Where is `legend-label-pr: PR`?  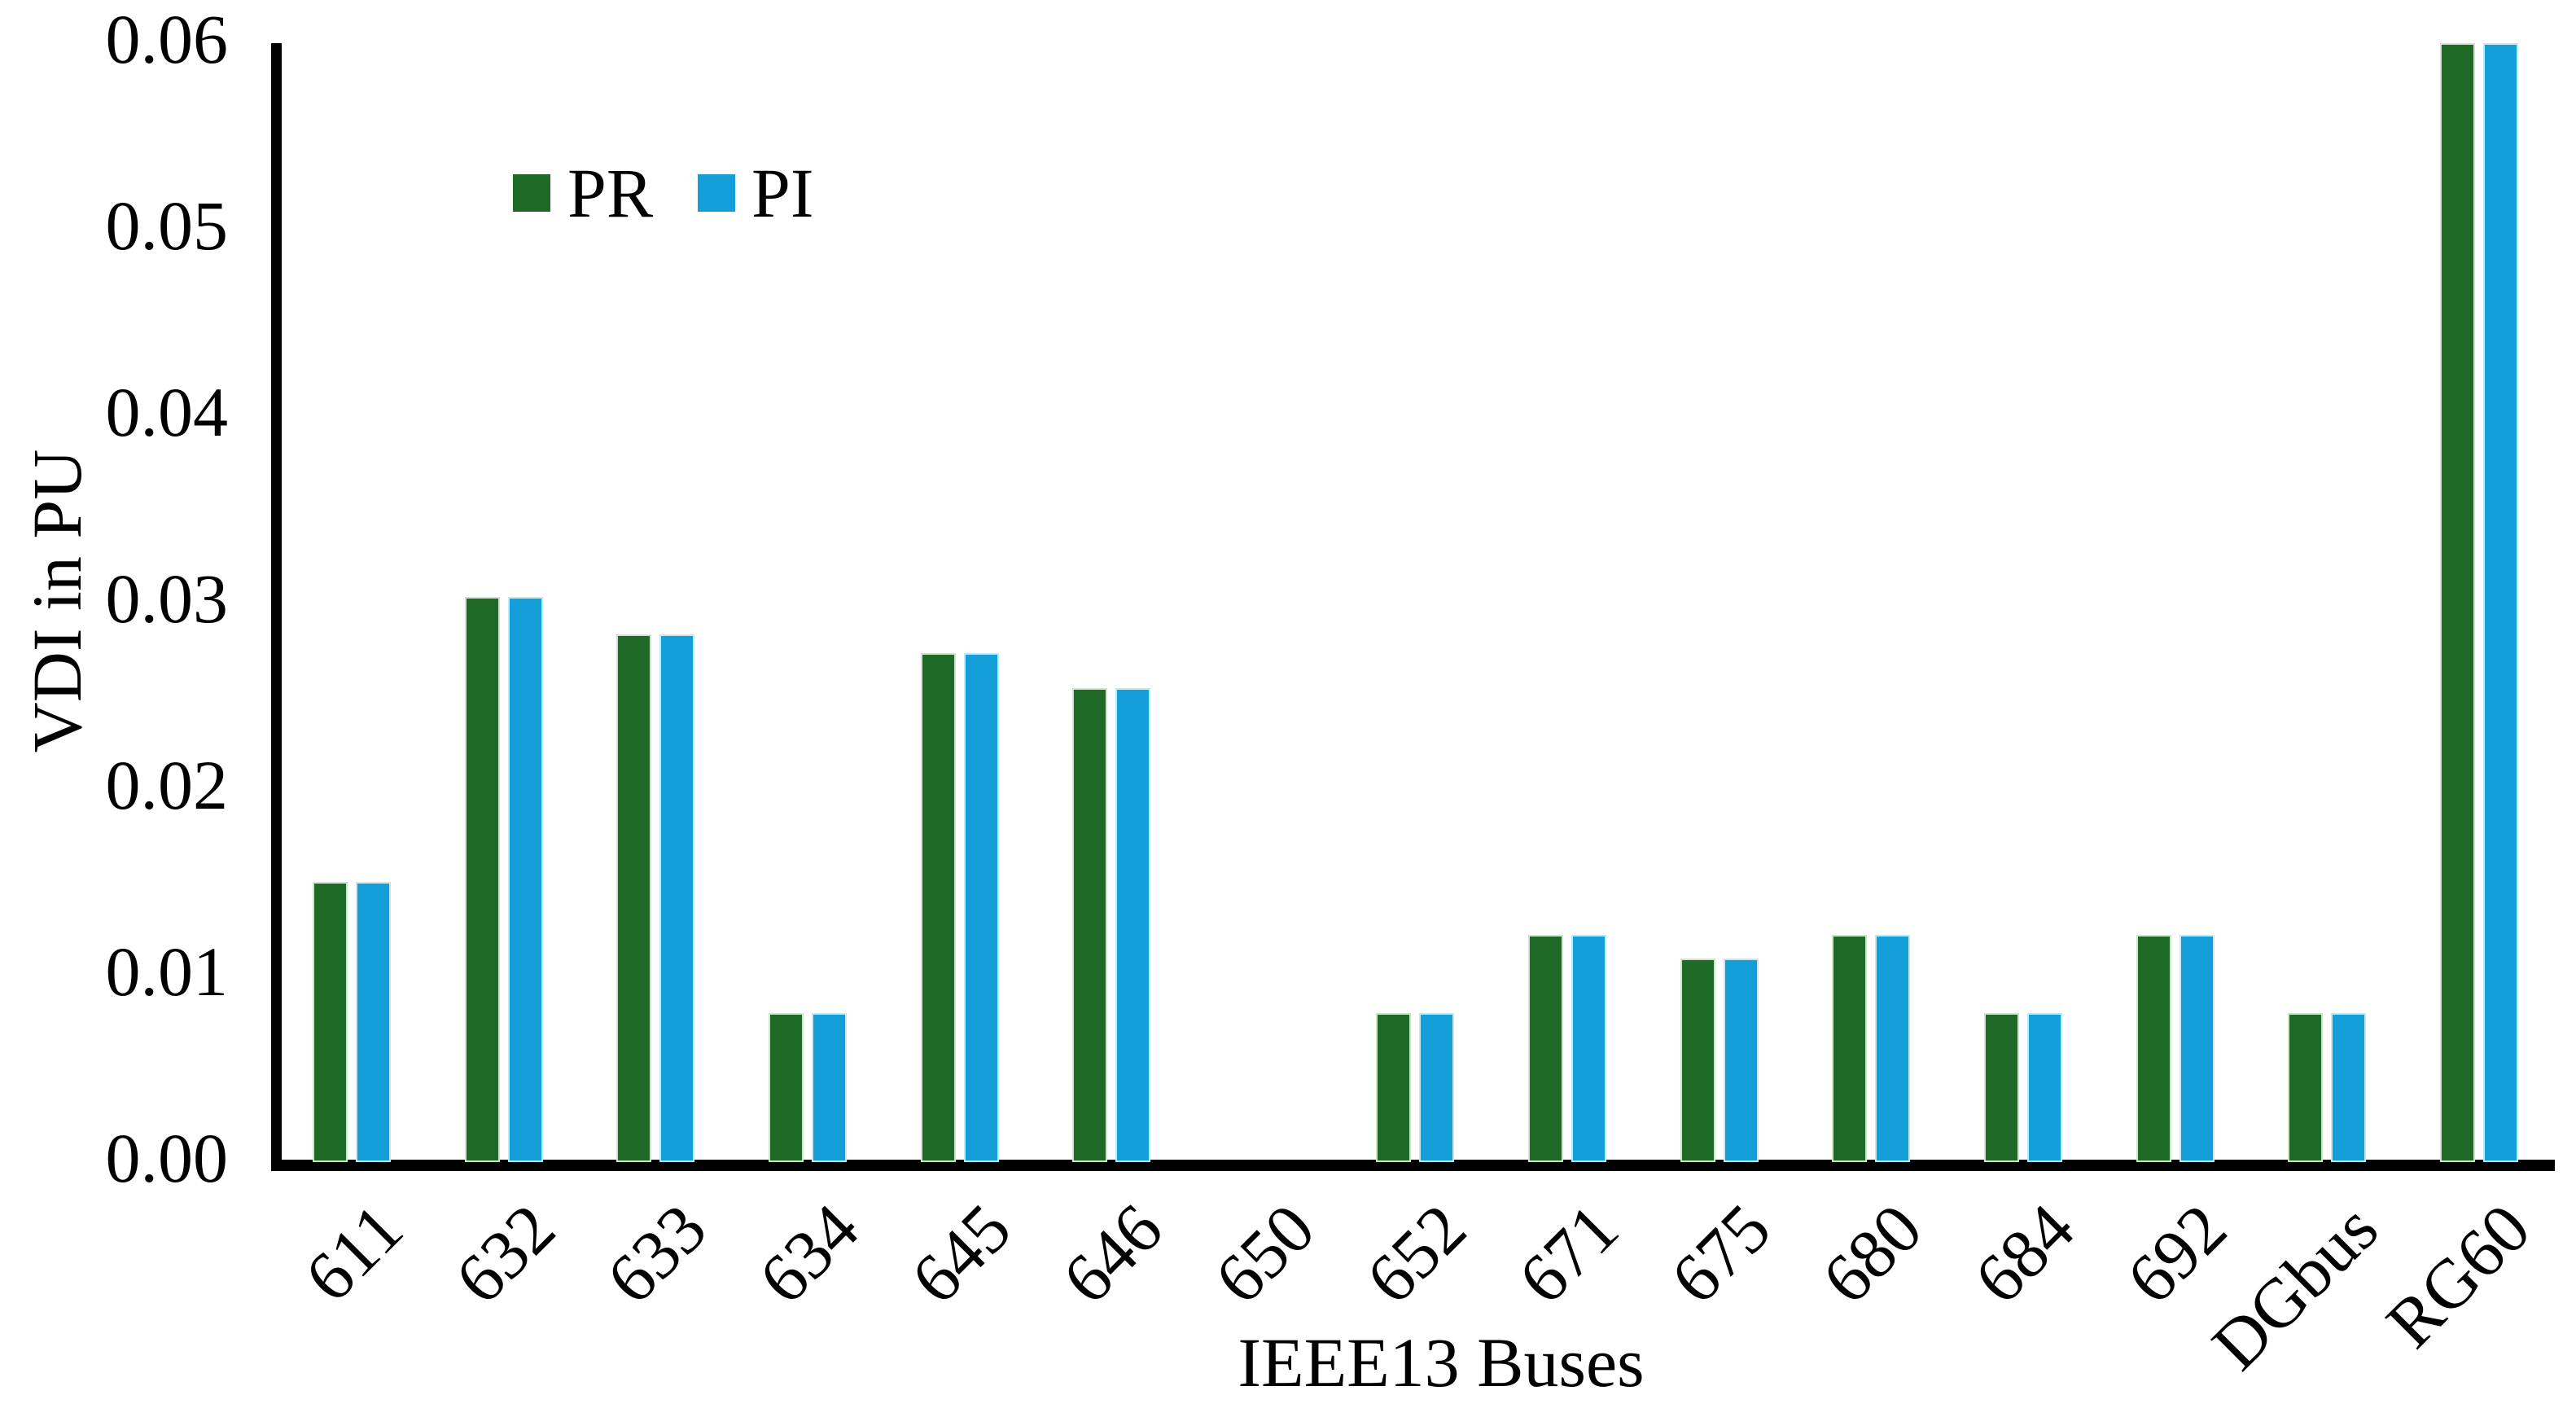
legend-label-pr: PR is located at coordinates (610, 193).